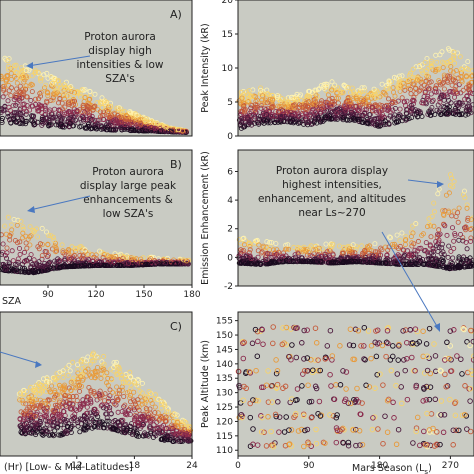 The height and width of the screenshot is (474, 474). Describe the element at coordinates (224, 350) in the screenshot. I see `panel-f-ytick-label: 145` at that location.